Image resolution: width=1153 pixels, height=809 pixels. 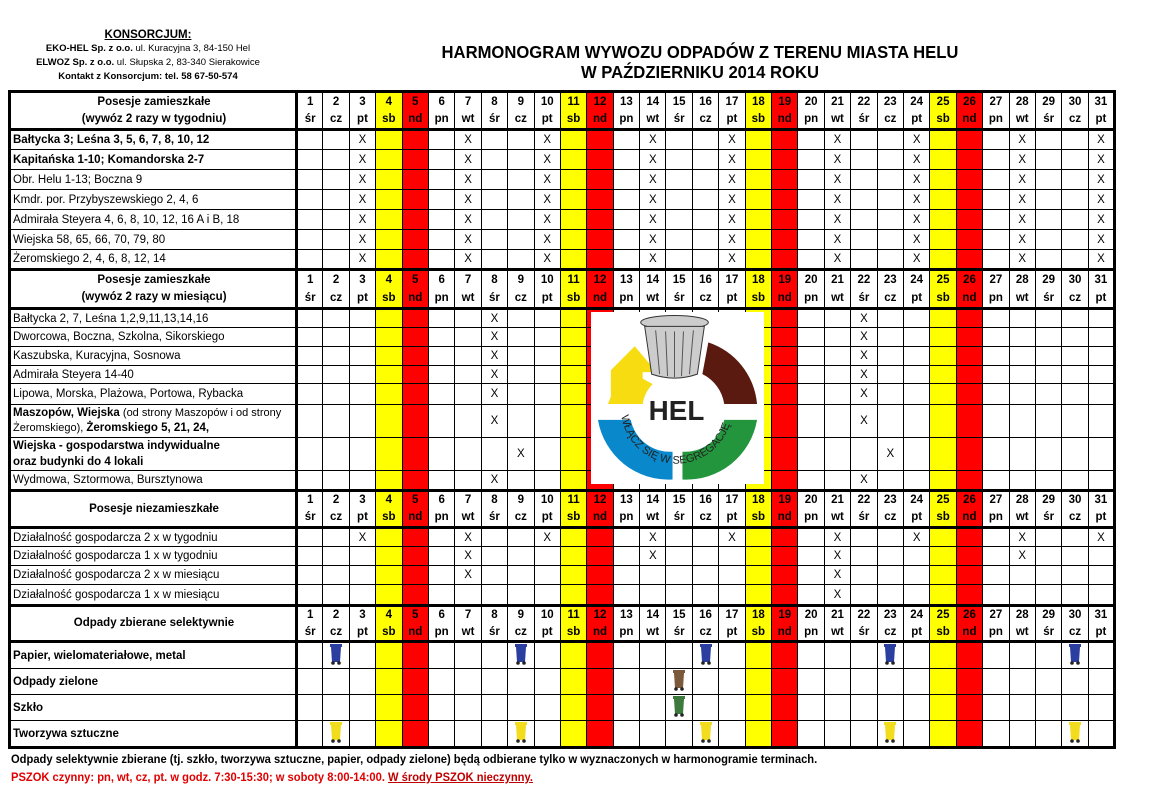 What do you see at coordinates (573, 614) in the screenshot?
I see `day-number: 11` at bounding box center [573, 614].